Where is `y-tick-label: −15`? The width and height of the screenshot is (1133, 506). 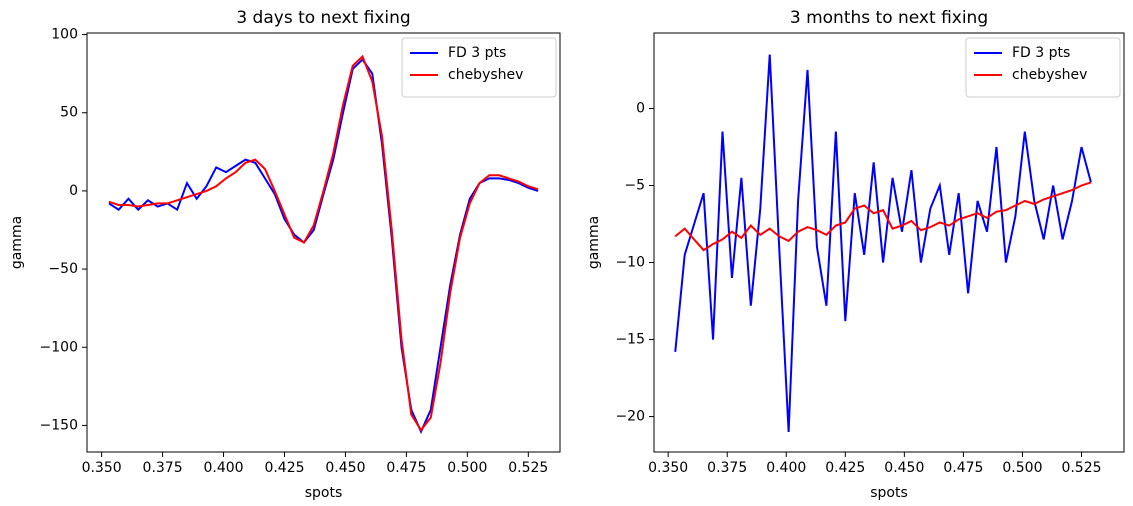
y-tick-label: −15 is located at coordinates (630, 340).